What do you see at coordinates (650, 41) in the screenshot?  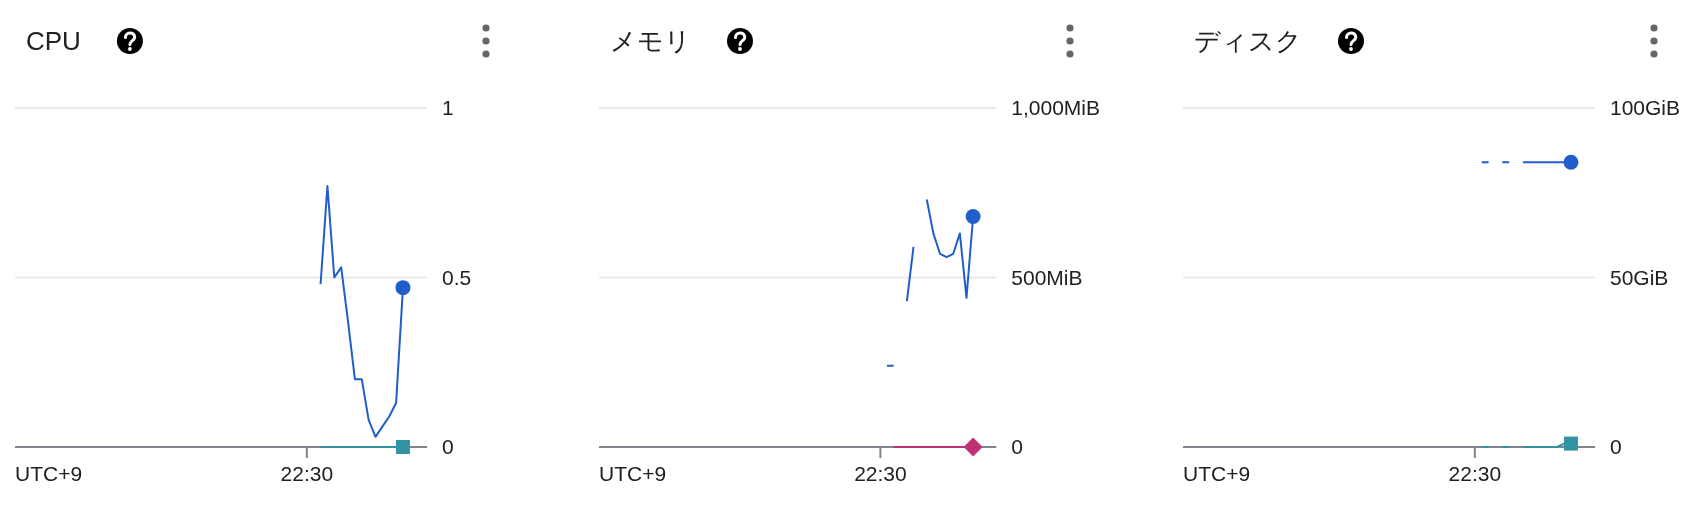 I see `title: メモリ` at bounding box center [650, 41].